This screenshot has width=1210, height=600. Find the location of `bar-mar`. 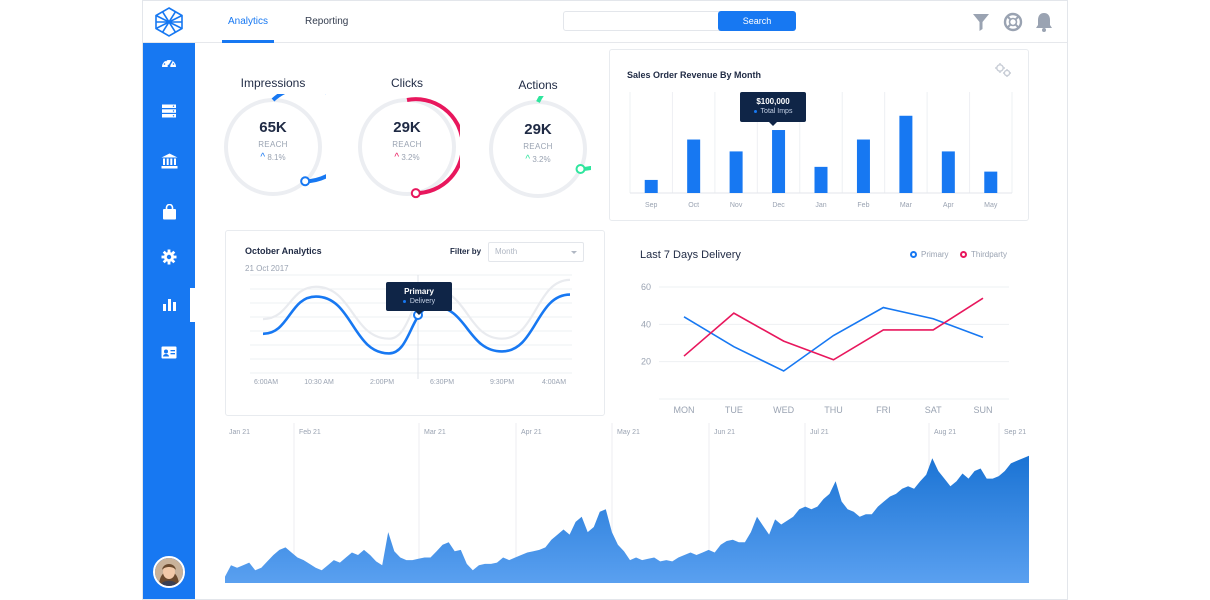

bar-mar is located at coordinates (906, 154).